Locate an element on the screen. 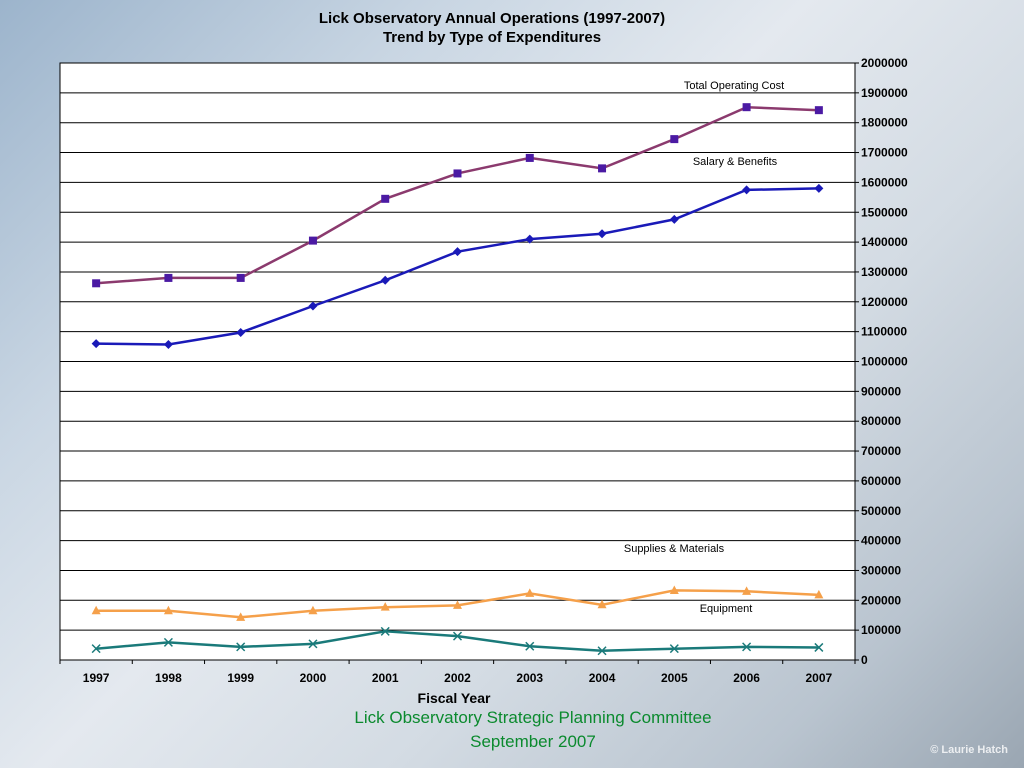 The width and height of the screenshot is (1024, 768). y-tick-label: 1000000 is located at coordinates (884, 362).